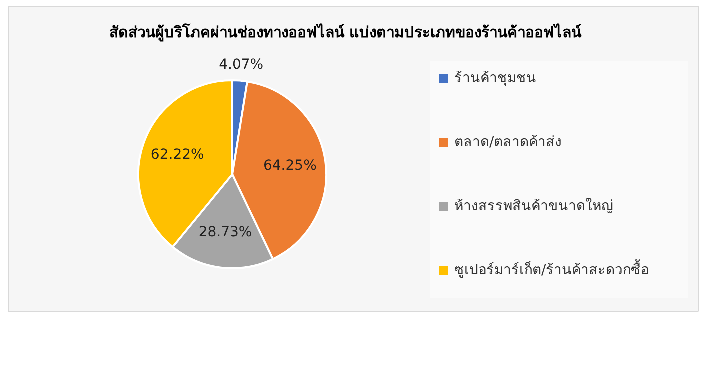  What do you see at coordinates (290, 166) in the screenshot?
I see `data-label: 64.25%` at bounding box center [290, 166].